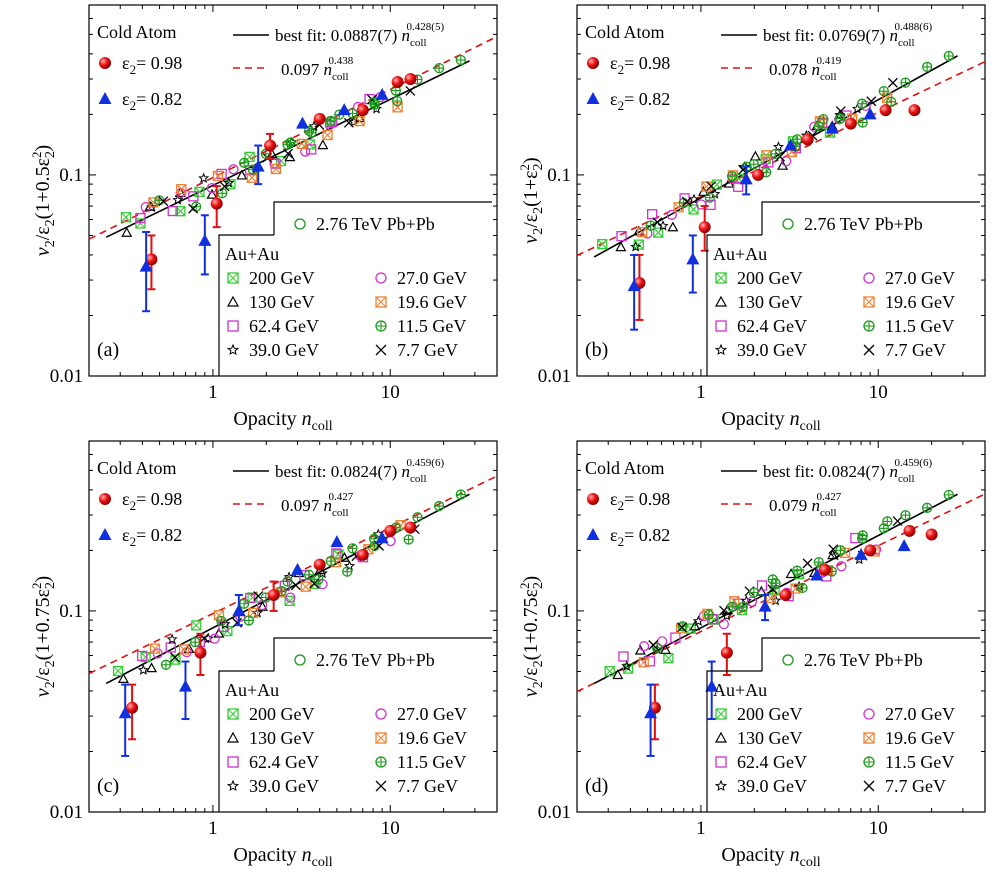 The height and width of the screenshot is (873, 997). I want to click on legend-ref-label: 0.097 ncoll0.427, so click(317, 505).